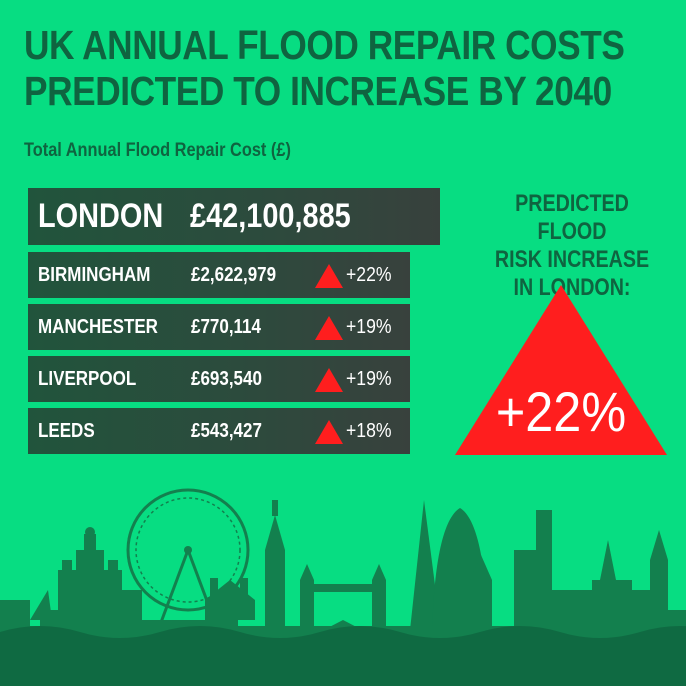  I want to click on city-name: LONDON, so click(101, 216).